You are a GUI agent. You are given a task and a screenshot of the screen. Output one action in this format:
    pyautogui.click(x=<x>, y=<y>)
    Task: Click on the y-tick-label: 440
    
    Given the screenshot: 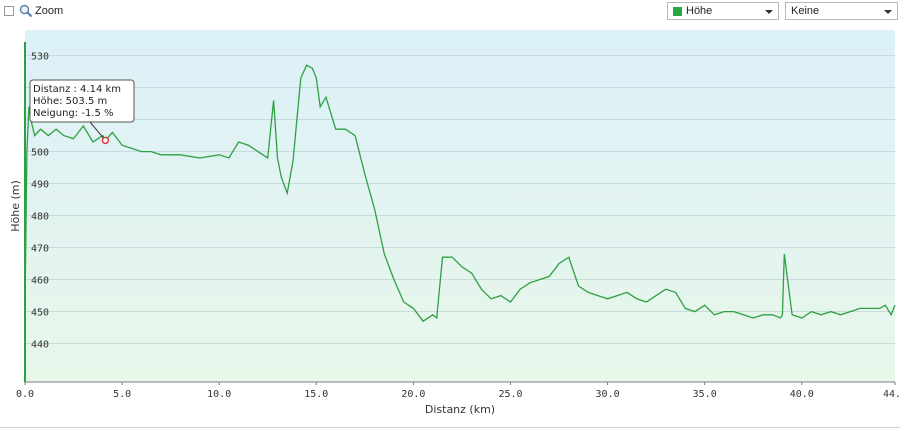 What is the action you would take?
    pyautogui.click(x=40, y=345)
    